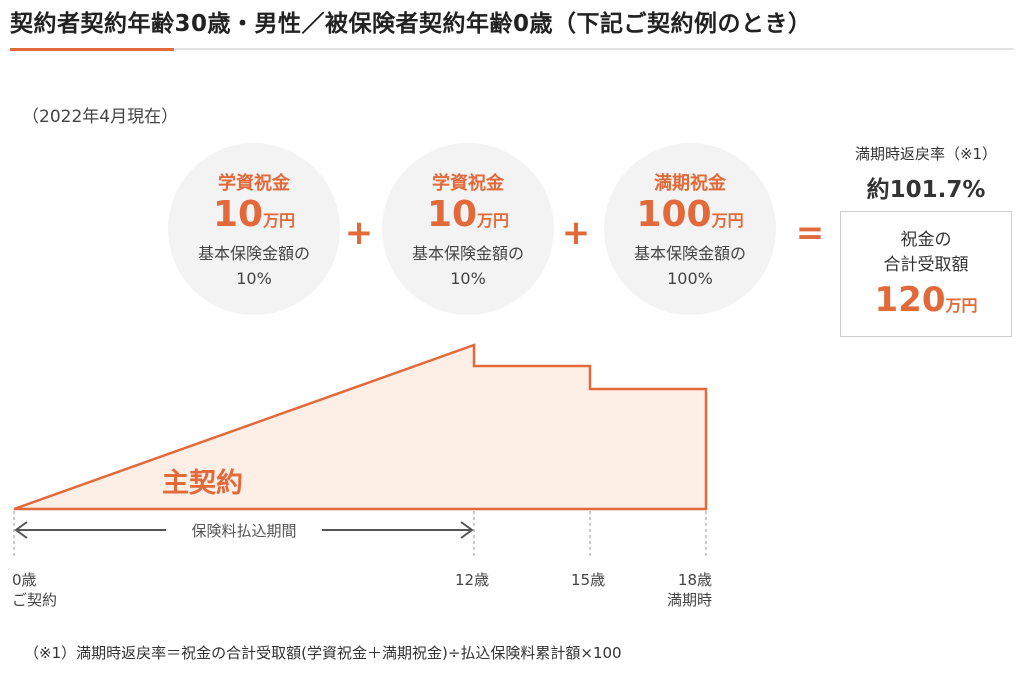 The height and width of the screenshot is (674, 1024). What do you see at coordinates (926, 190) in the screenshot?
I see `return-rate-value: 約101.7%` at bounding box center [926, 190].